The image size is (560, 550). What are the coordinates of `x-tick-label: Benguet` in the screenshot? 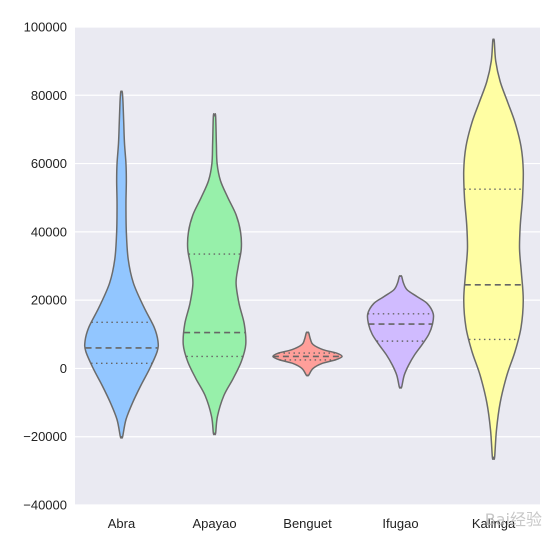 It's located at (307, 523).